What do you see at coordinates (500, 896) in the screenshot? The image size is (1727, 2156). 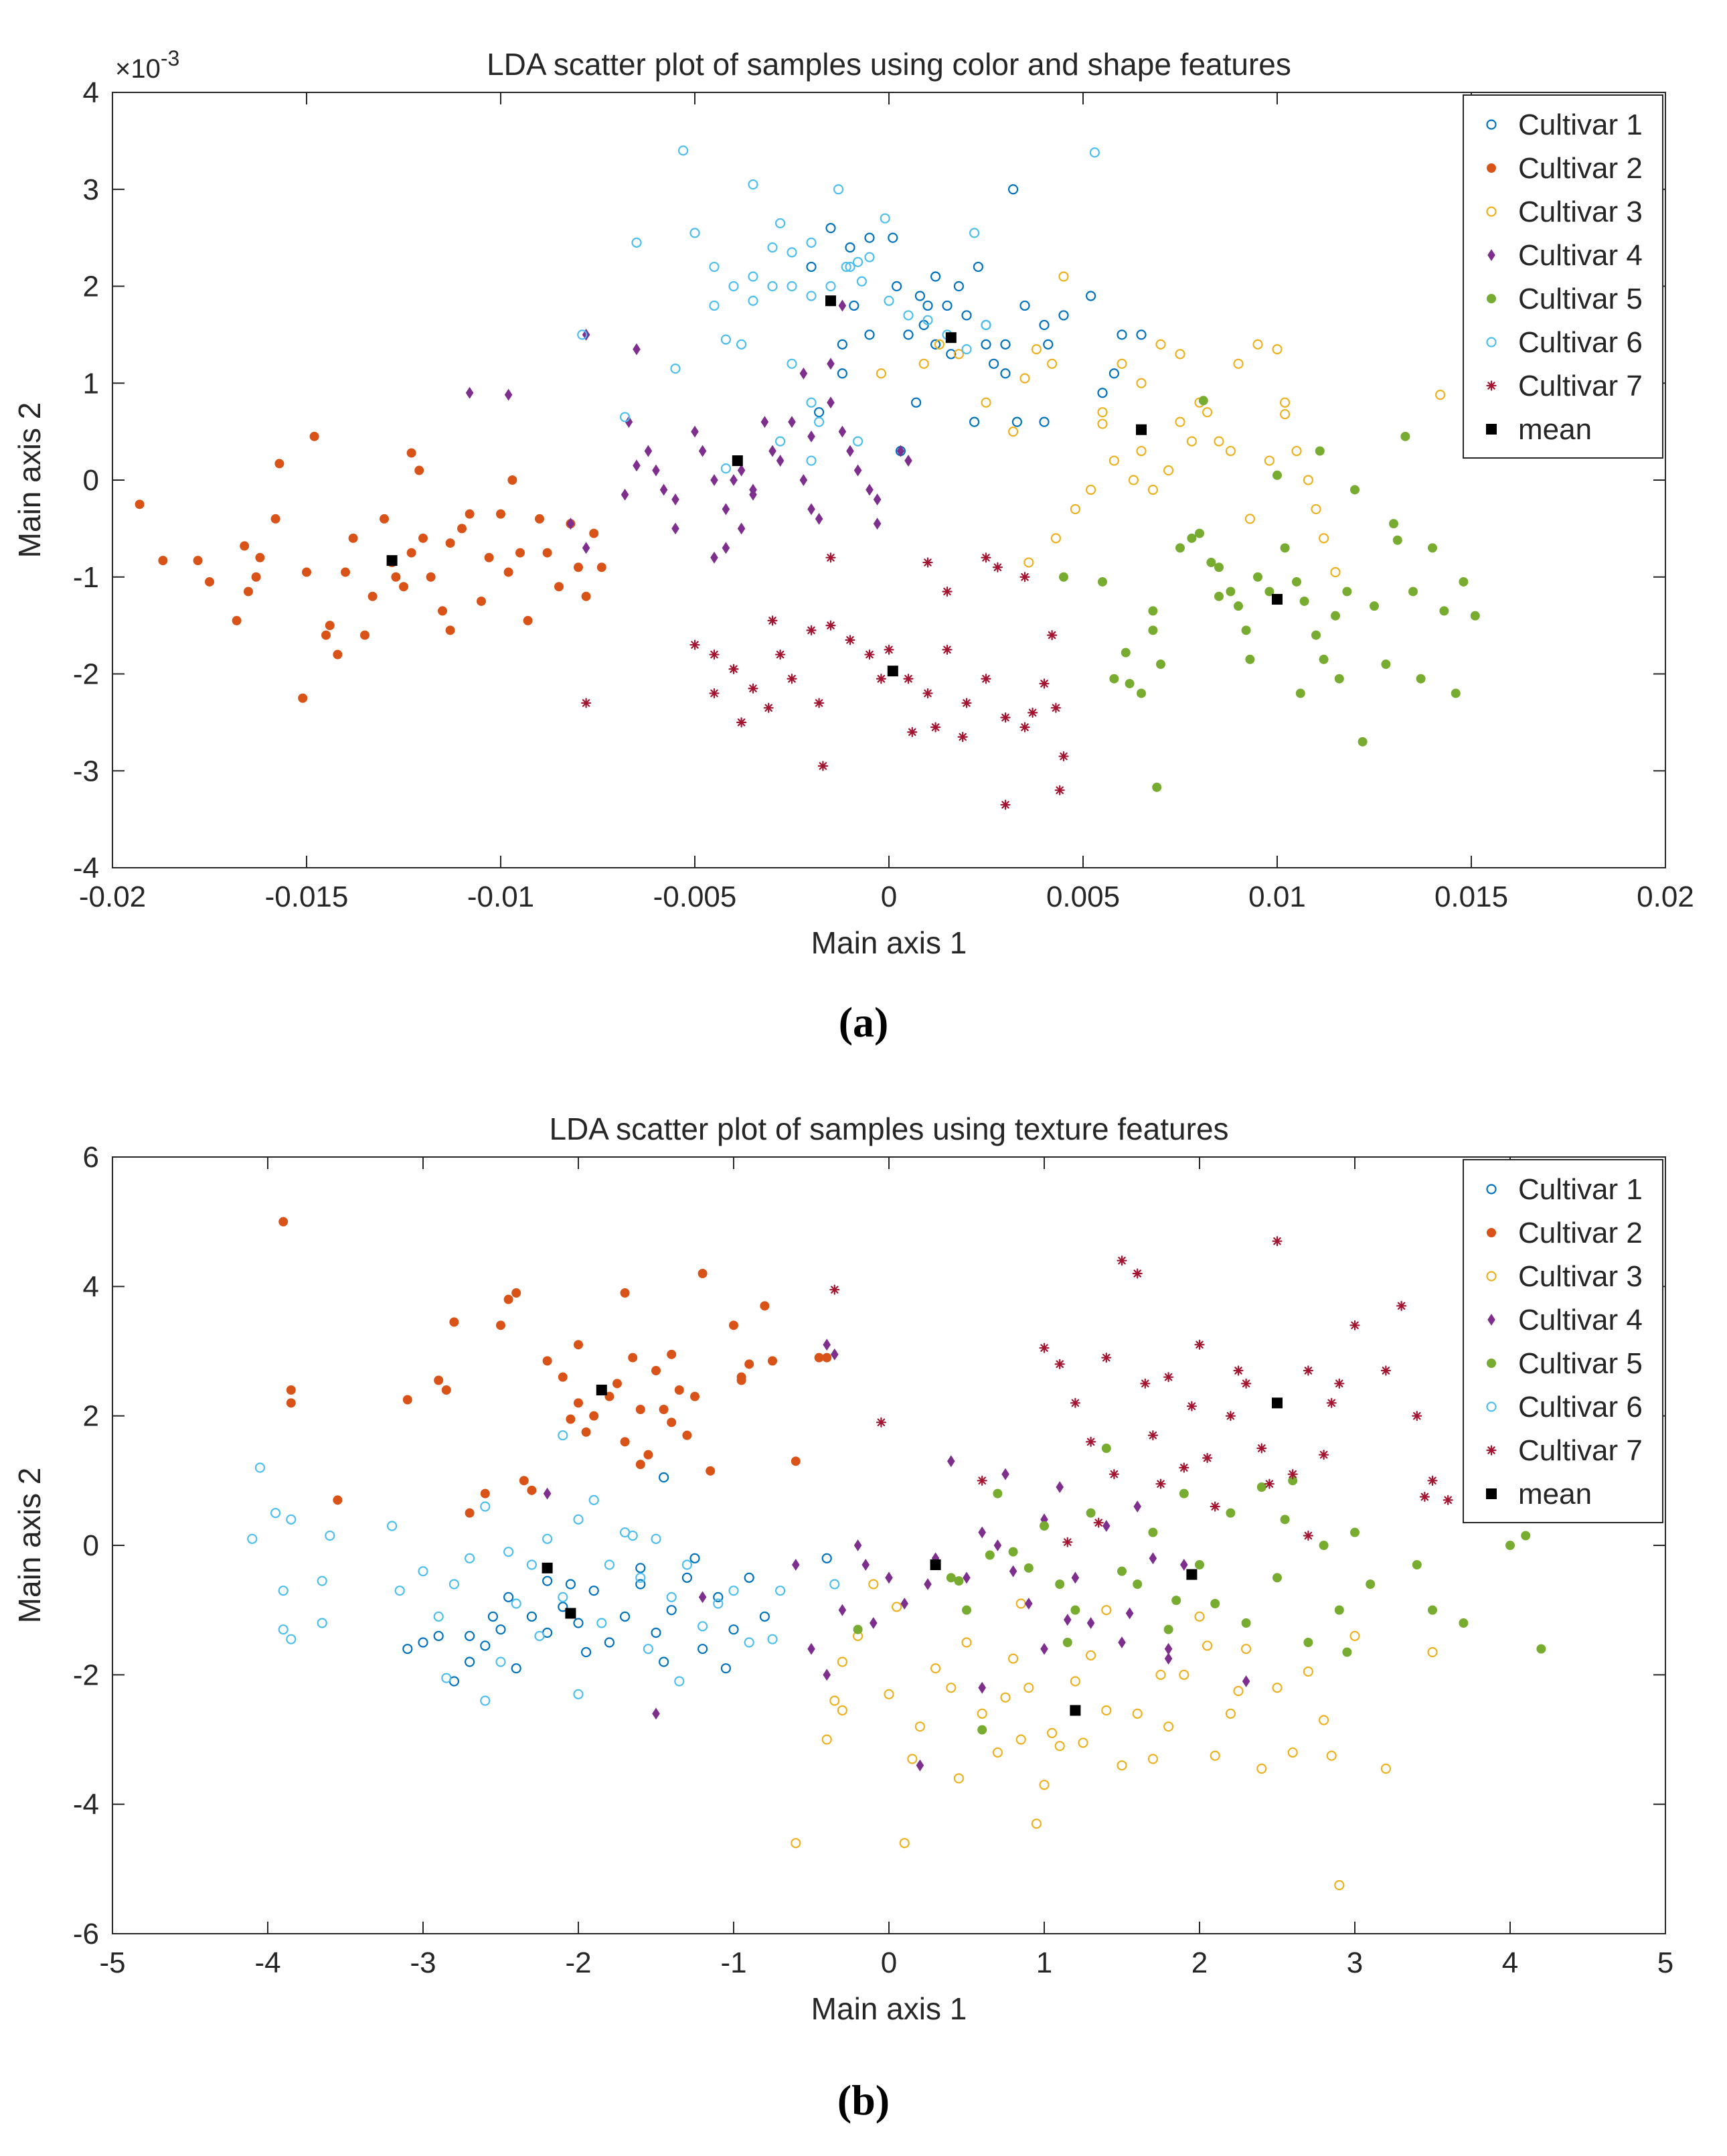 I see `a-x-tick-label: -0.01` at bounding box center [500, 896].